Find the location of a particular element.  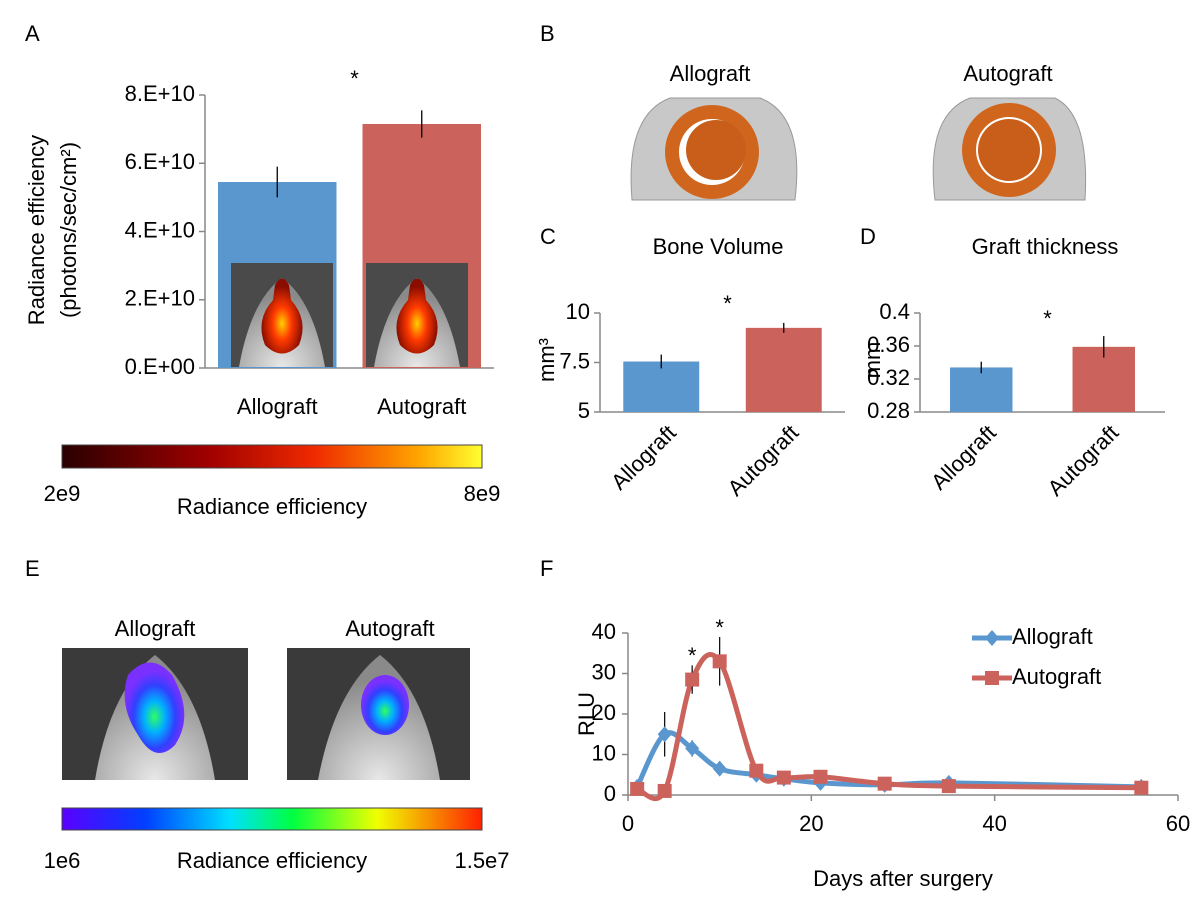

colorbar-min: 1e6 is located at coordinates (62, 860).